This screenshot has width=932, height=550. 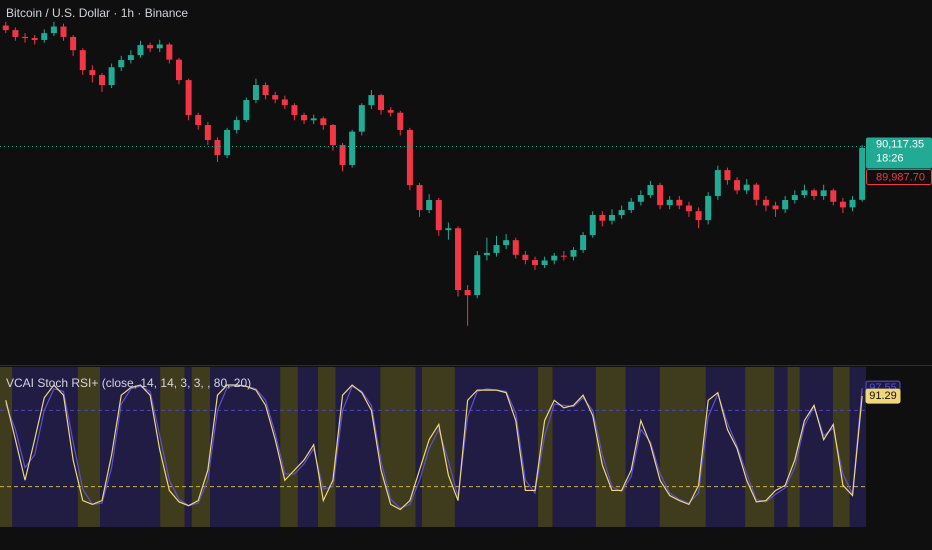 I want to click on value-label: 91.29, so click(x=883, y=396).